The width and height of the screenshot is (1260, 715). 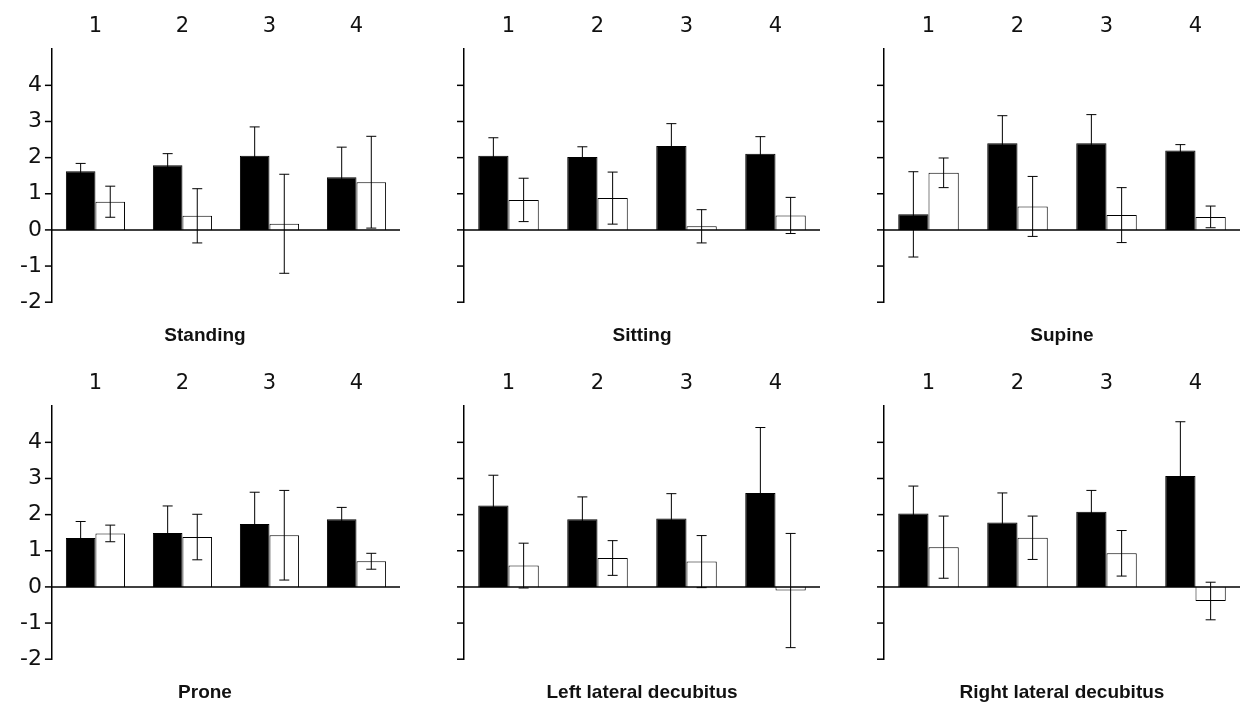 What do you see at coordinates (1062, 334) in the screenshot?
I see `text: Supine` at bounding box center [1062, 334].